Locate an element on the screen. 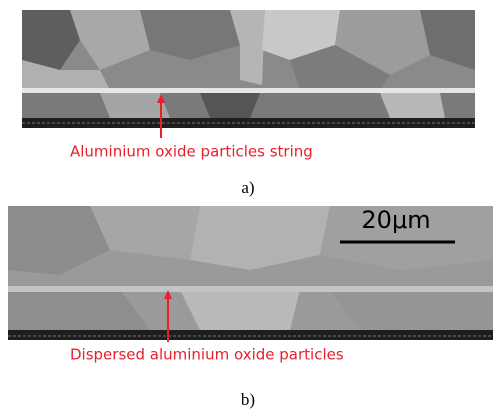 The height and width of the screenshot is (412, 495). scale-bar-label: 20μm is located at coordinates (395, 220).